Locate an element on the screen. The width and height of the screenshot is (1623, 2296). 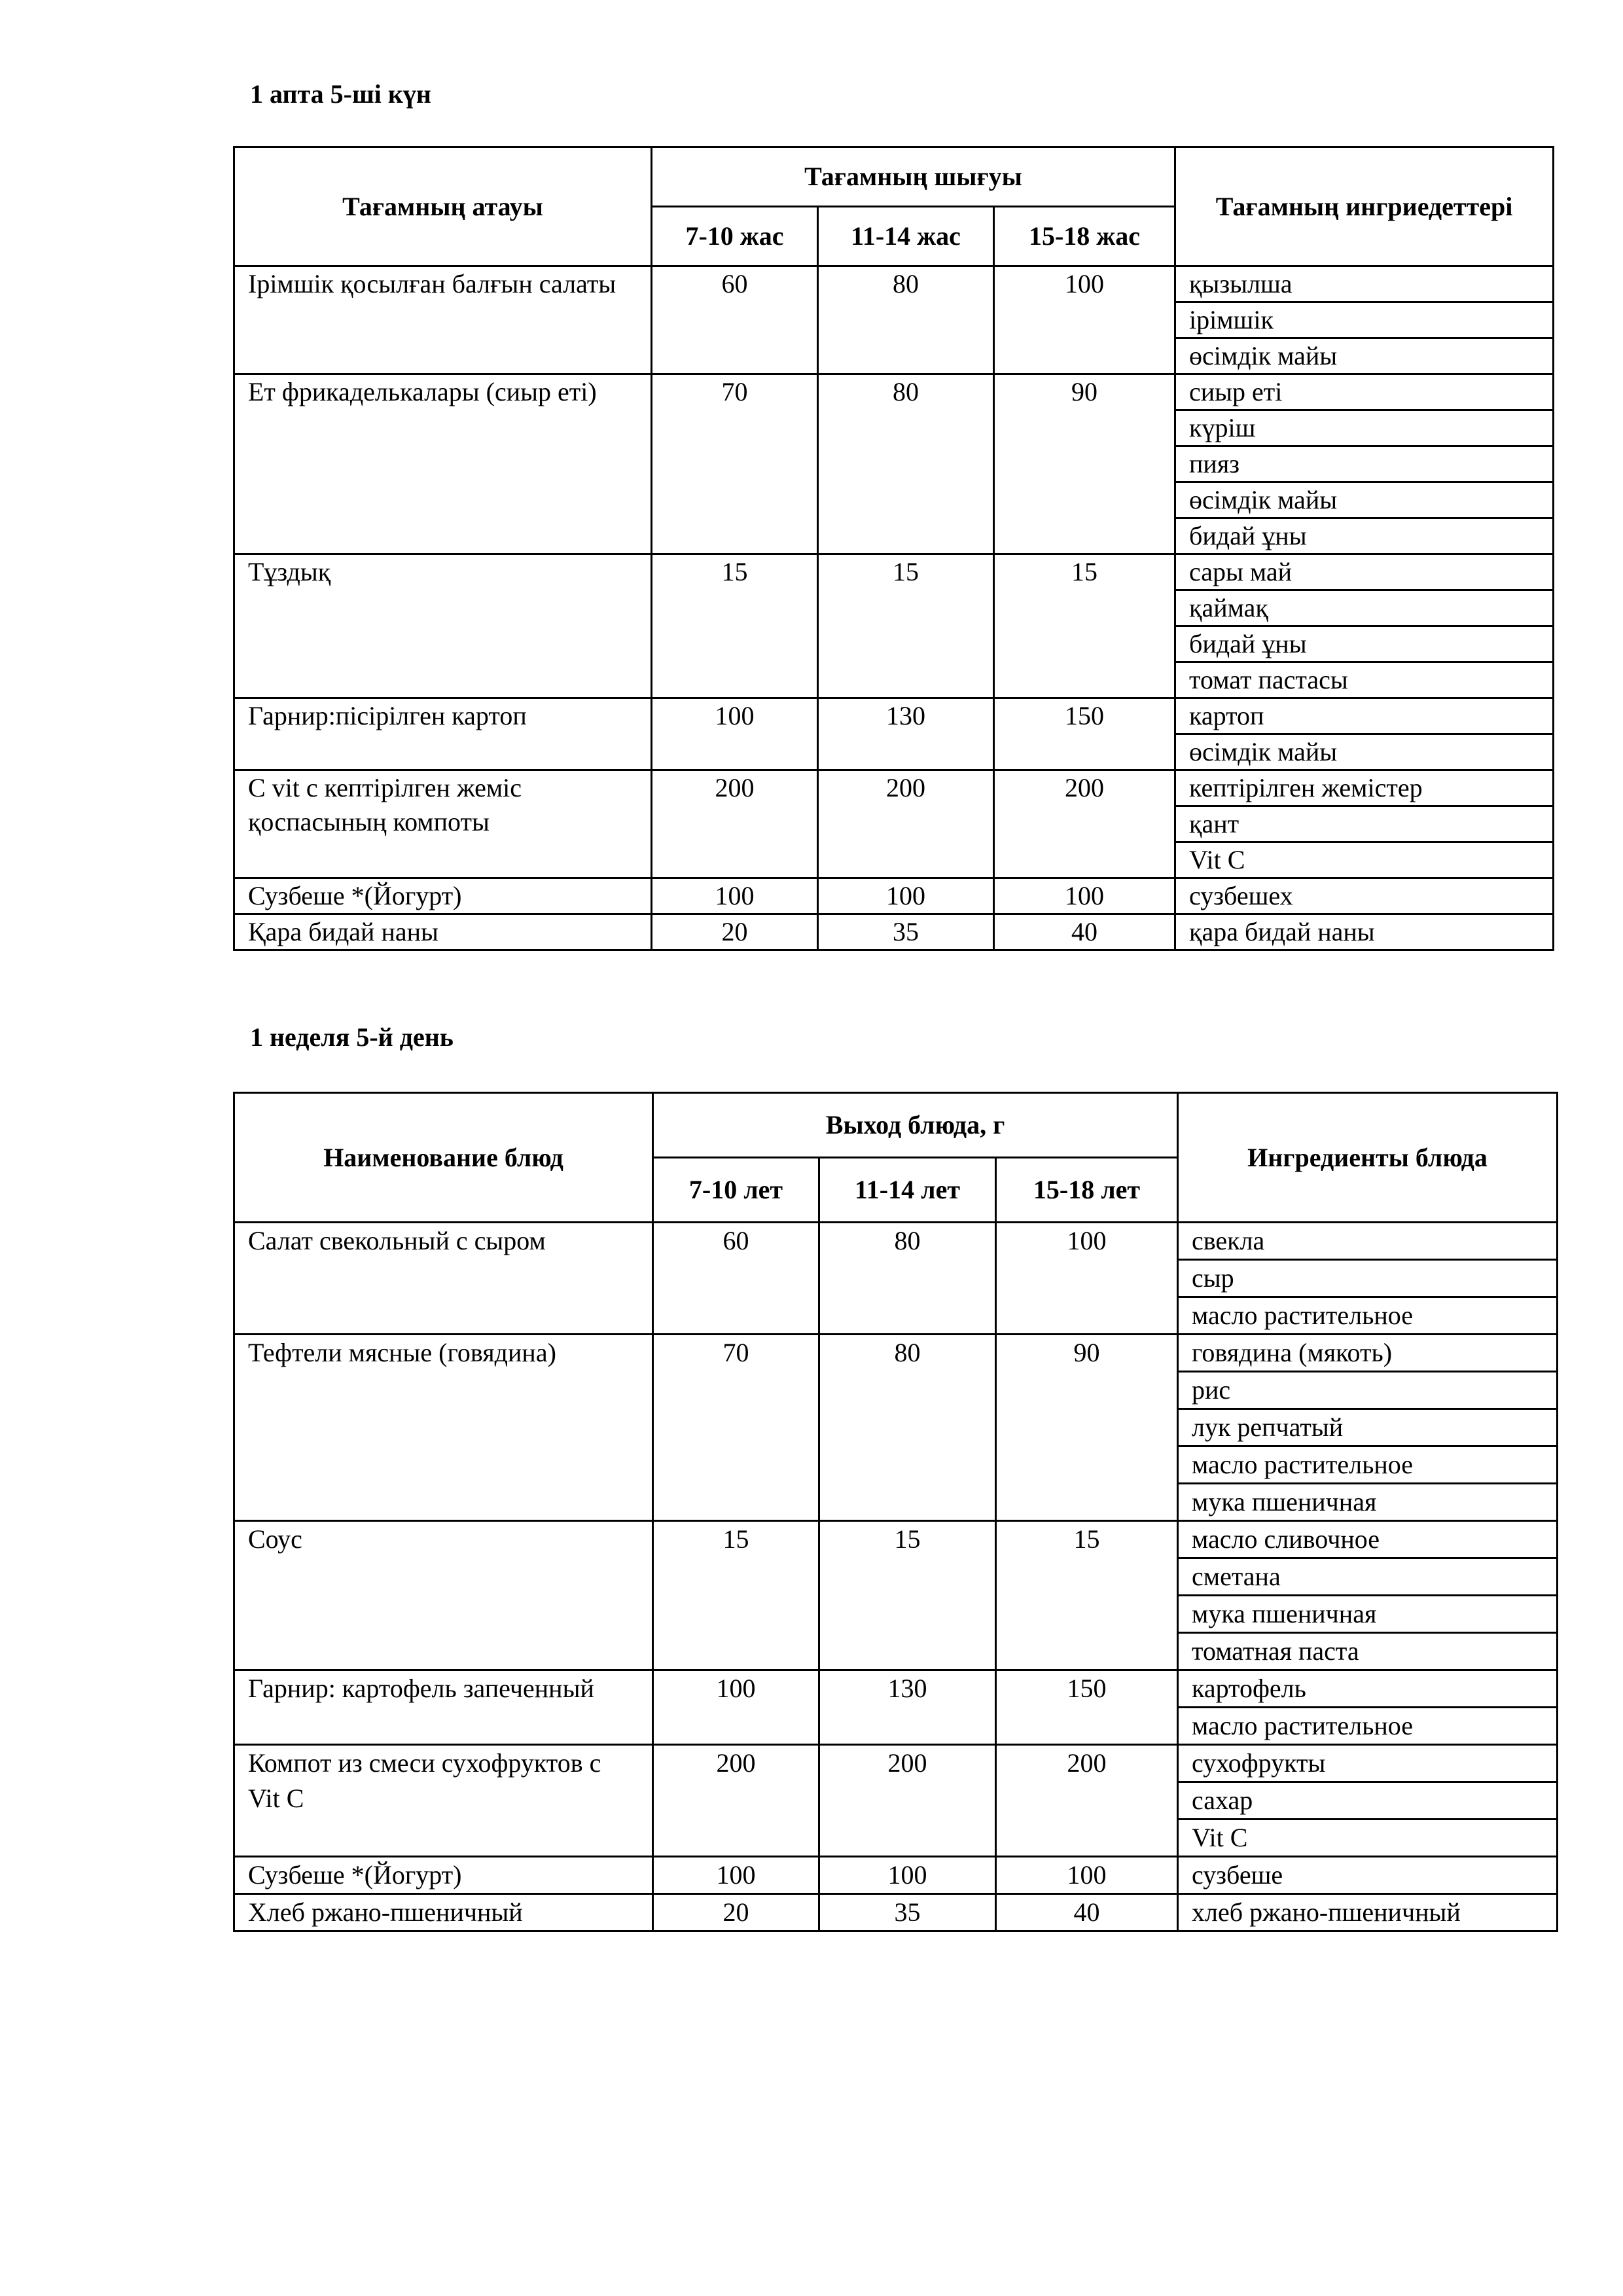
ingredient: сузбешех is located at coordinates (1364, 896).